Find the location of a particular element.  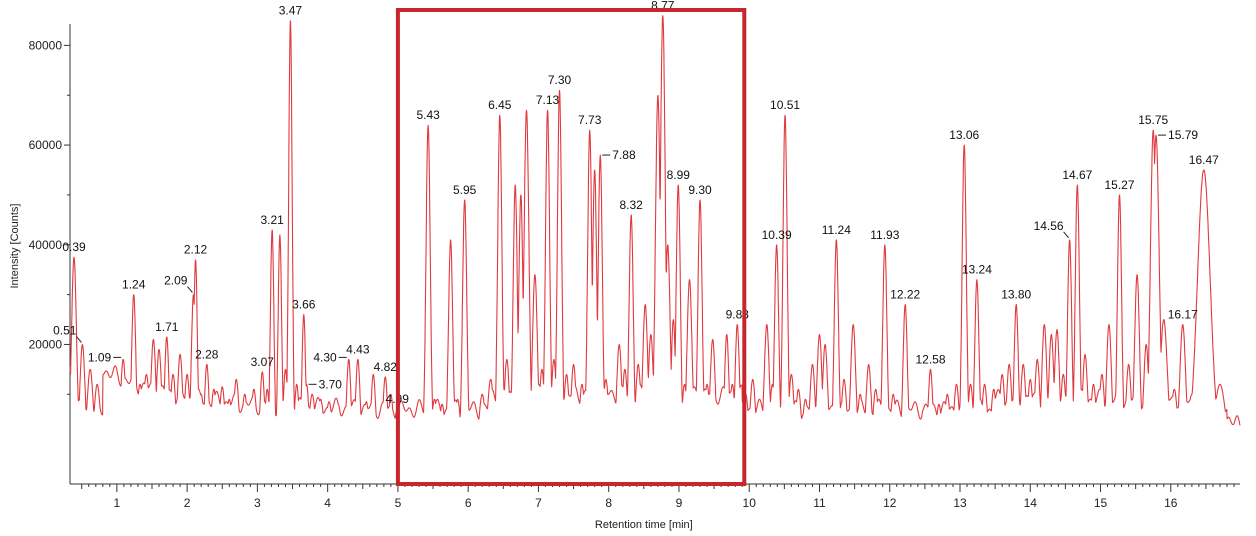

peak-label: 7.73 is located at coordinates (590, 120).